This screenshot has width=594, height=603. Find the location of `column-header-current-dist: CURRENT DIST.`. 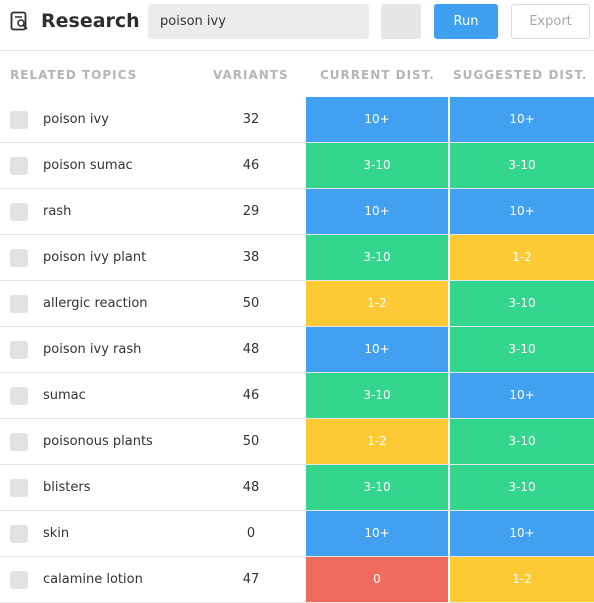

column-header-current-dist: CURRENT DIST. is located at coordinates (377, 75).